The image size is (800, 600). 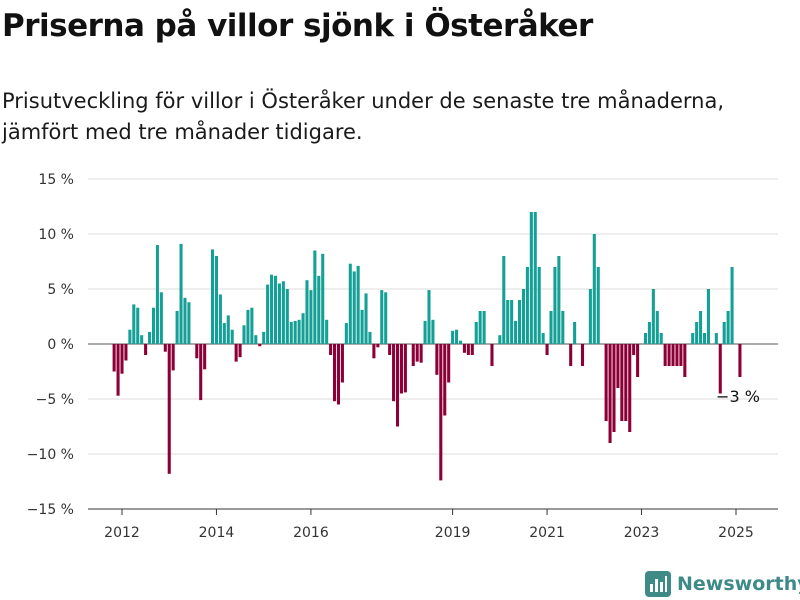 What do you see at coordinates (738, 396) in the screenshot?
I see `annotation-label: −3 %` at bounding box center [738, 396].